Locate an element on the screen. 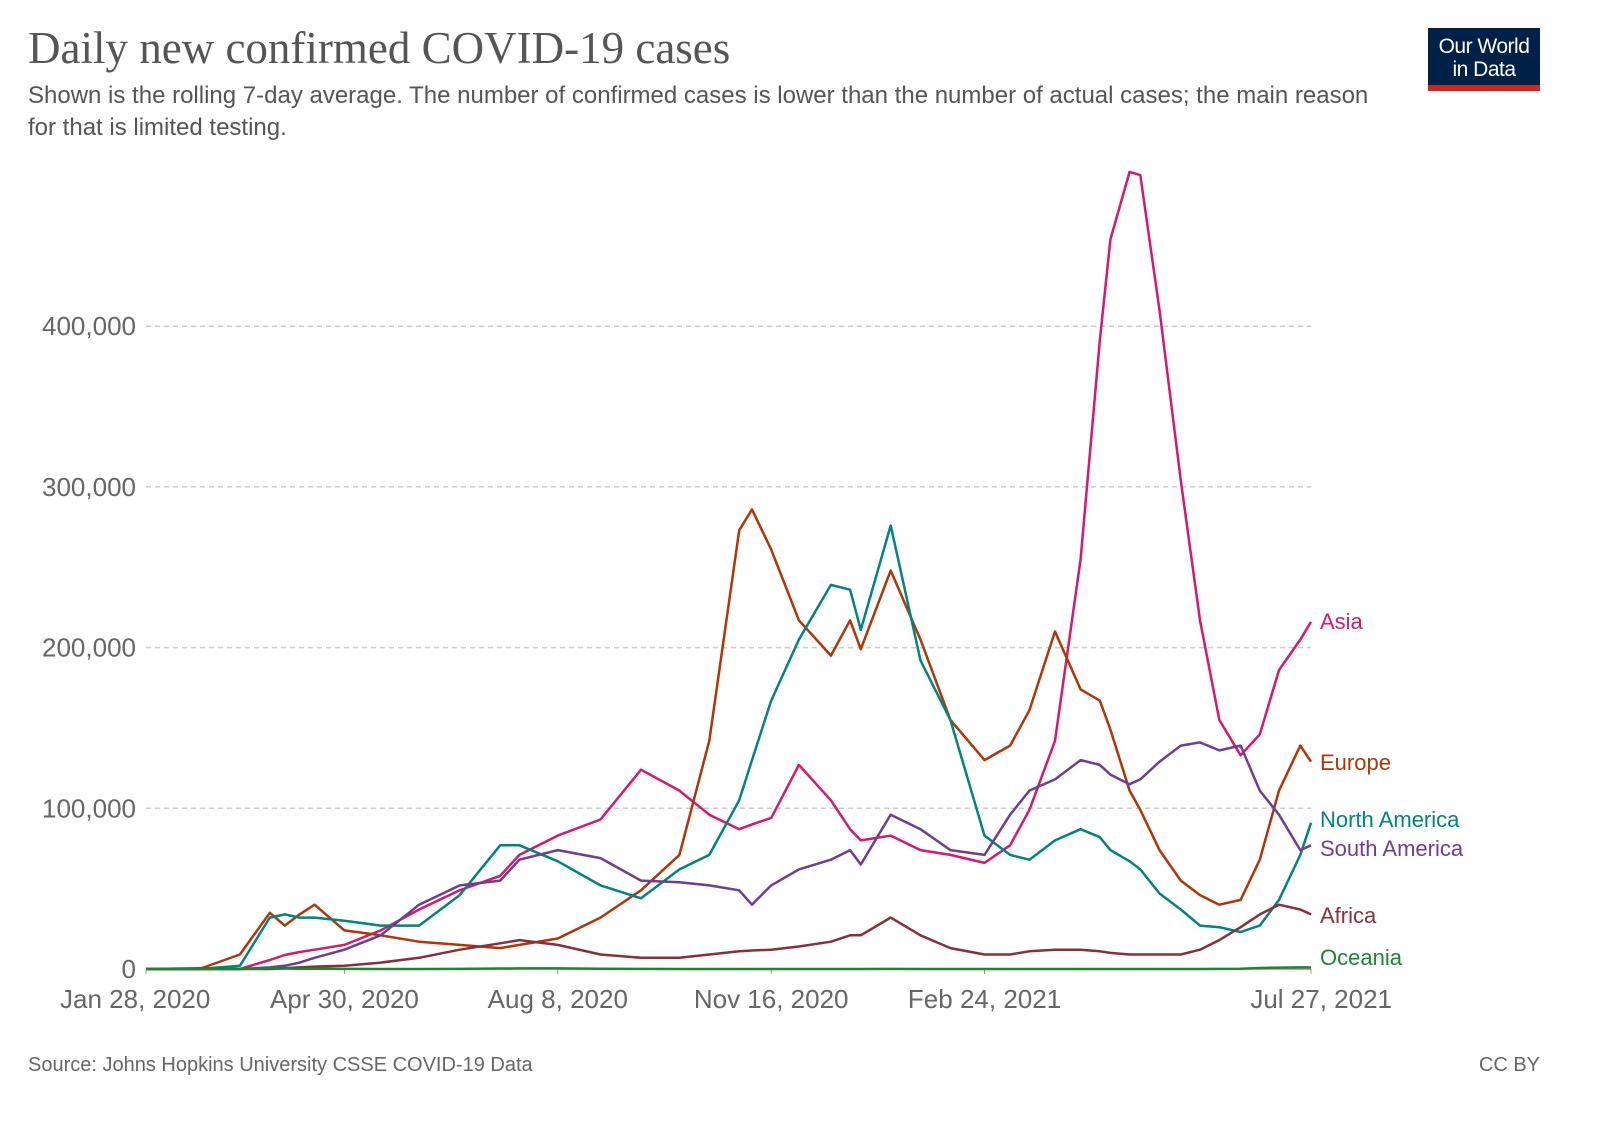 This screenshot has width=1600, height=1129. x-tick-label: Nov 16, 2020 is located at coordinates (771, 999).